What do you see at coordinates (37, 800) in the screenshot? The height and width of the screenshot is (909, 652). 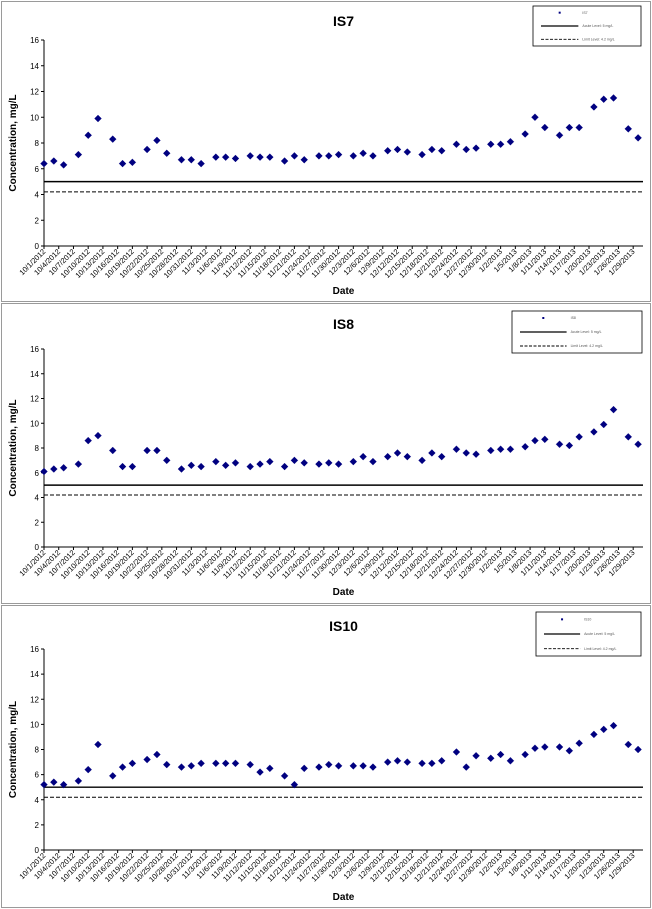 I see `y-tick-label: 4` at bounding box center [37, 800].